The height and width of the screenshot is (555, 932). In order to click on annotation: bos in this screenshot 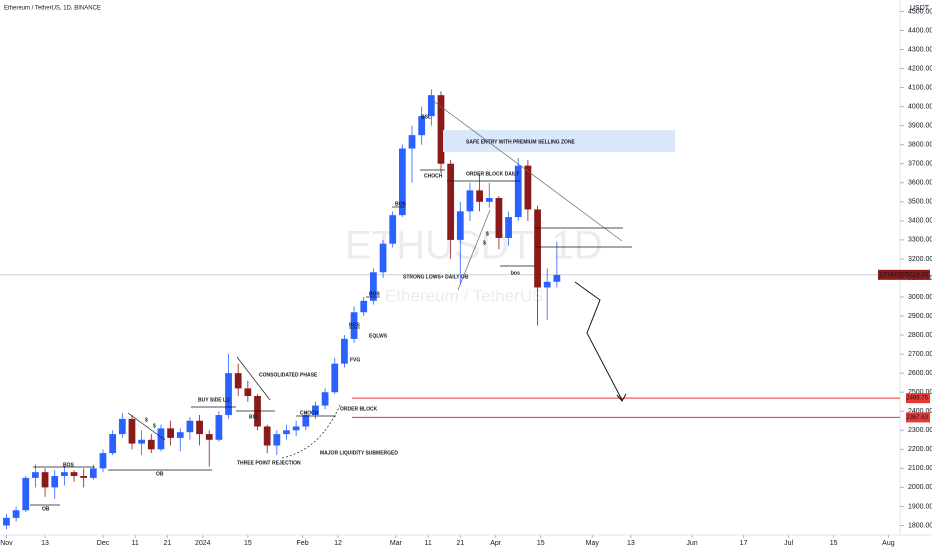, I will do `click(515, 273)`.